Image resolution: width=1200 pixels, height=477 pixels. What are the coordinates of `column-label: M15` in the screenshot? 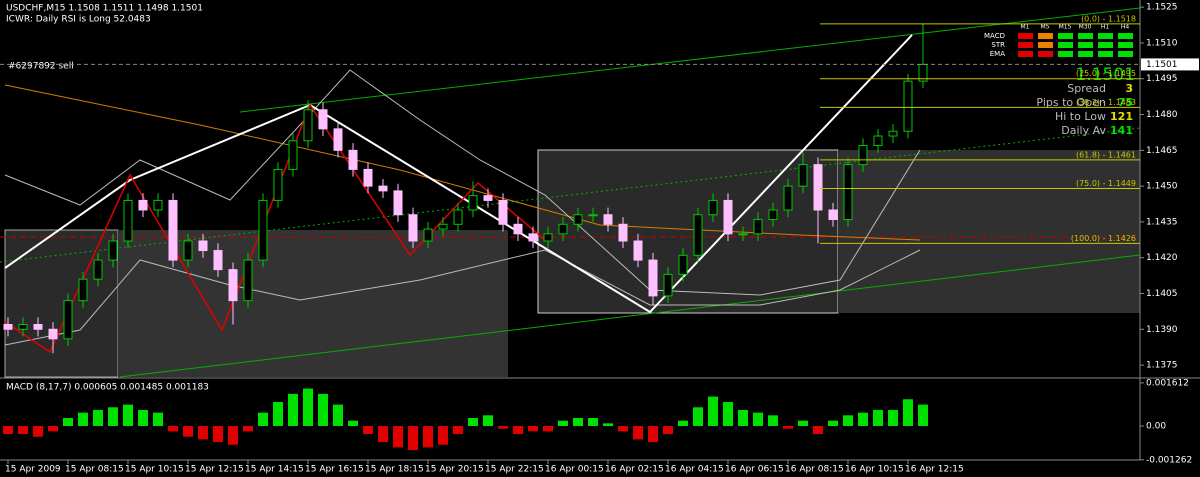 It's located at (1065, 27).